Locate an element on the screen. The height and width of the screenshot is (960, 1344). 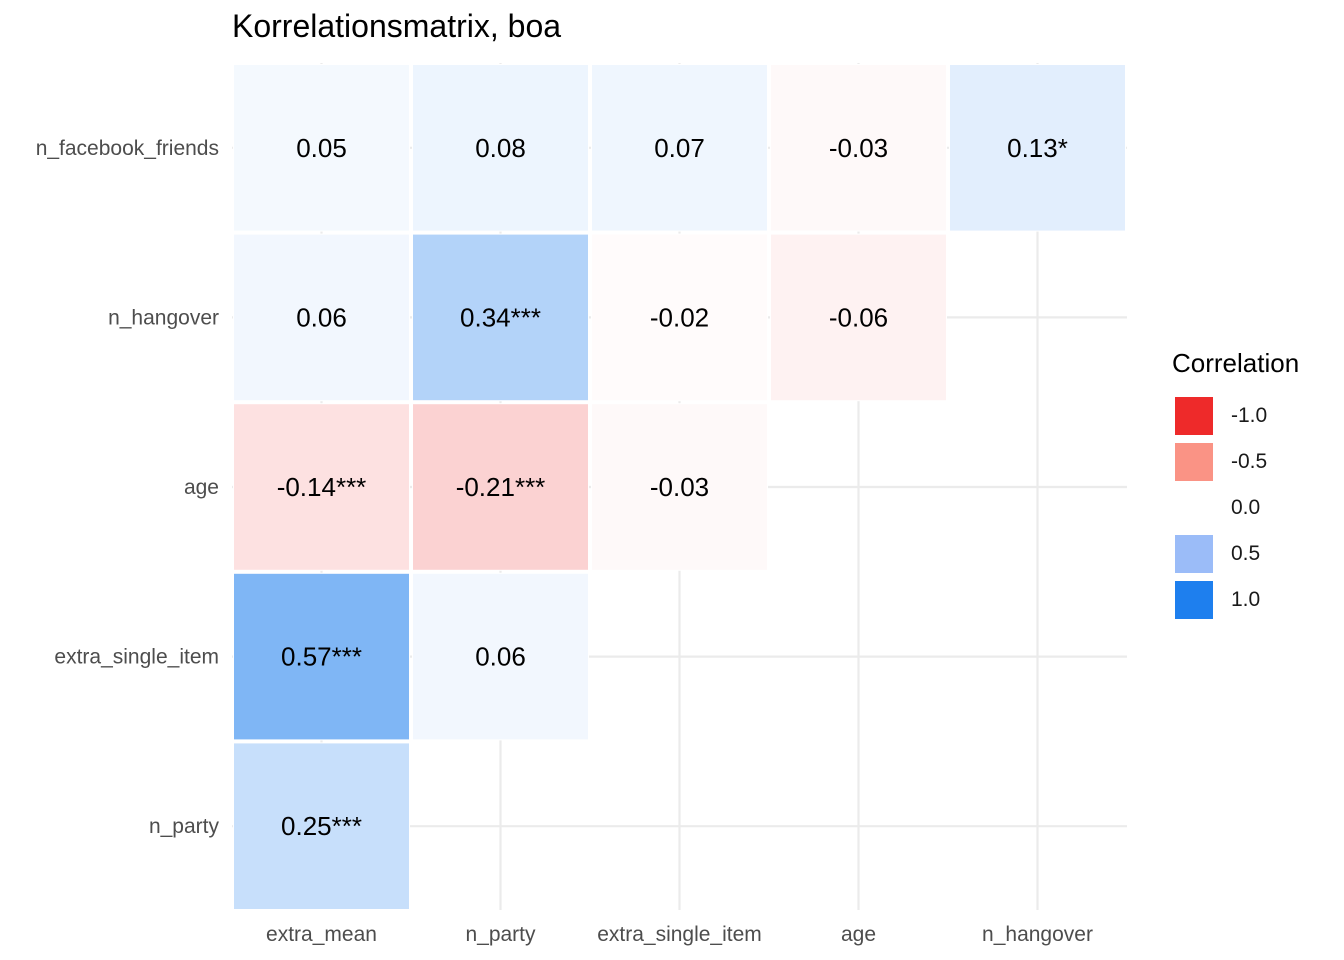
legend-label: -0.5 is located at coordinates (1249, 461).